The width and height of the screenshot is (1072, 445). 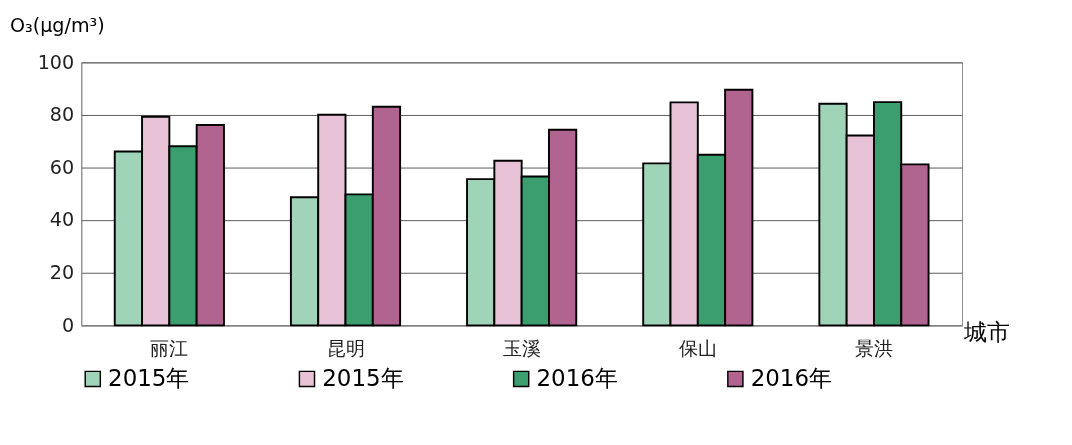 I want to click on y-tick-label: 20, so click(x=62, y=272).